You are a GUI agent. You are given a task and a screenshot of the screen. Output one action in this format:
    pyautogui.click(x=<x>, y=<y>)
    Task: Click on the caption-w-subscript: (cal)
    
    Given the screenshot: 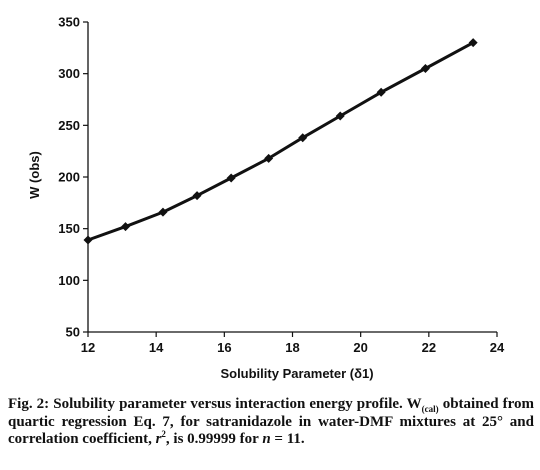 What is the action you would take?
    pyautogui.click(x=430, y=409)
    